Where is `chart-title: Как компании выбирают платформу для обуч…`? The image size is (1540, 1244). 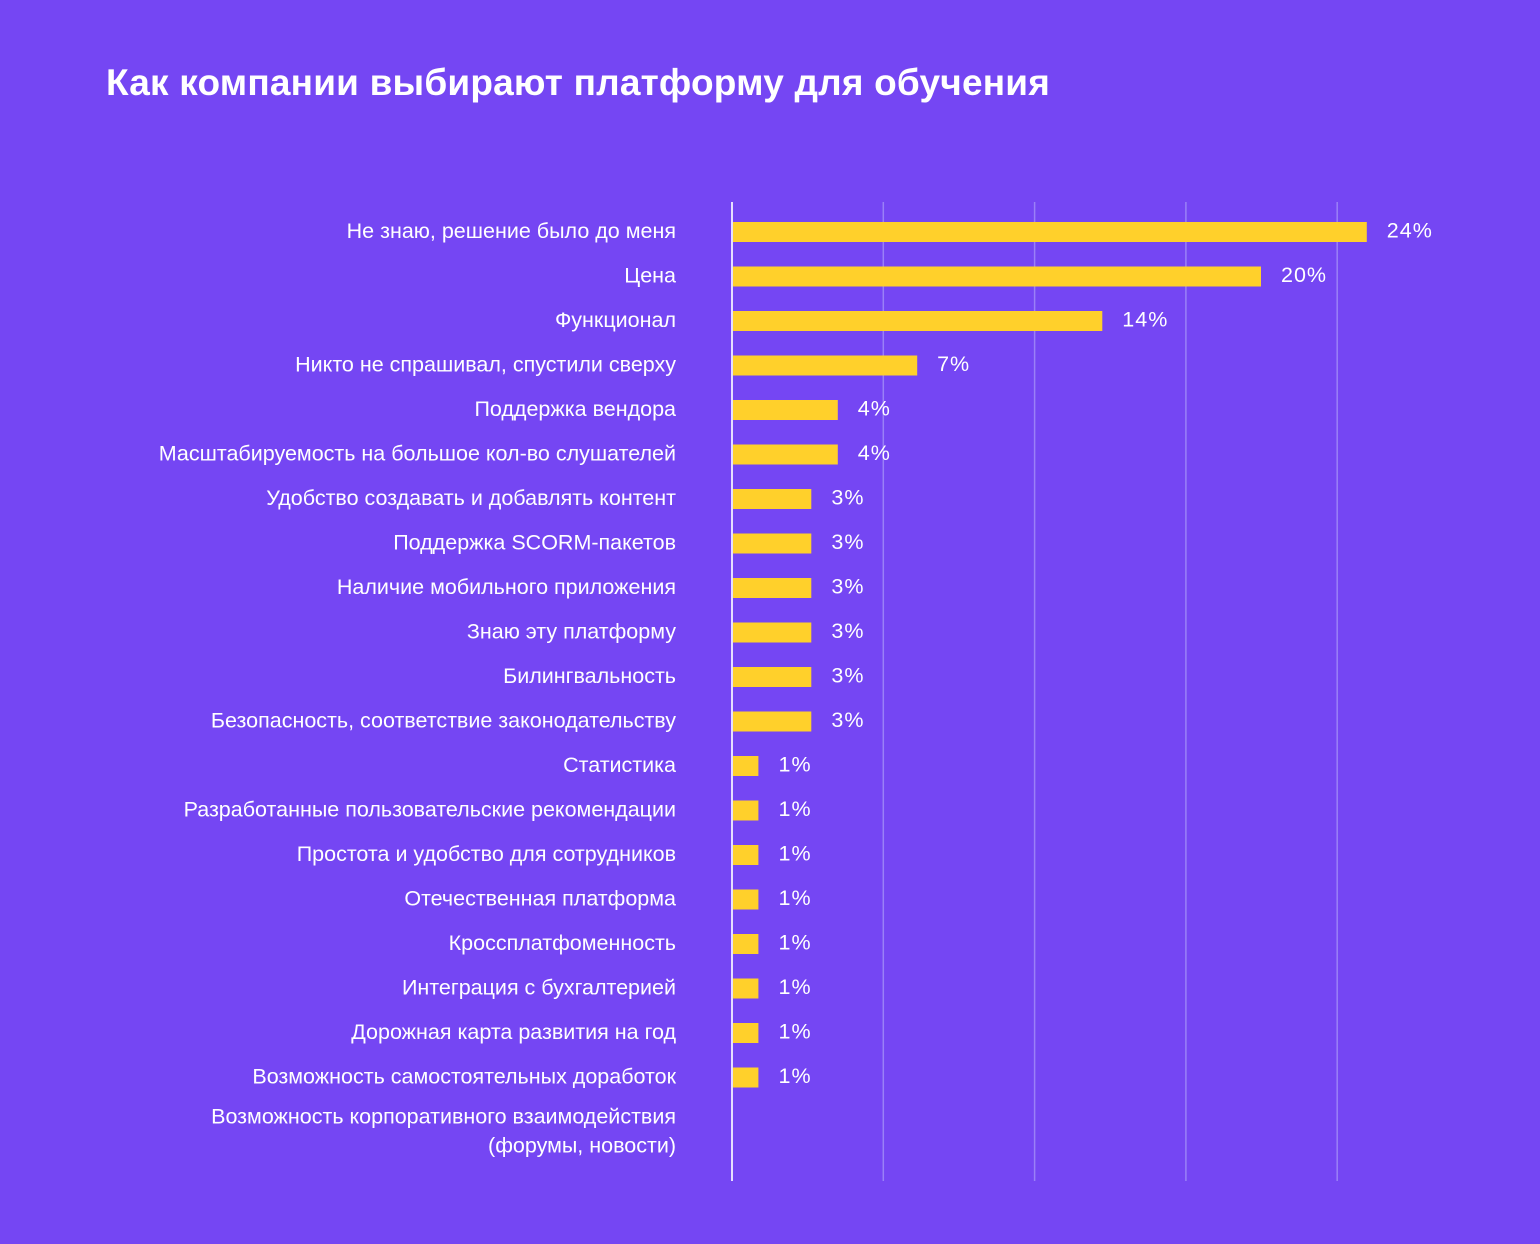 chart-title: Как компании выбирают платформу для обуч… is located at coordinates (578, 82).